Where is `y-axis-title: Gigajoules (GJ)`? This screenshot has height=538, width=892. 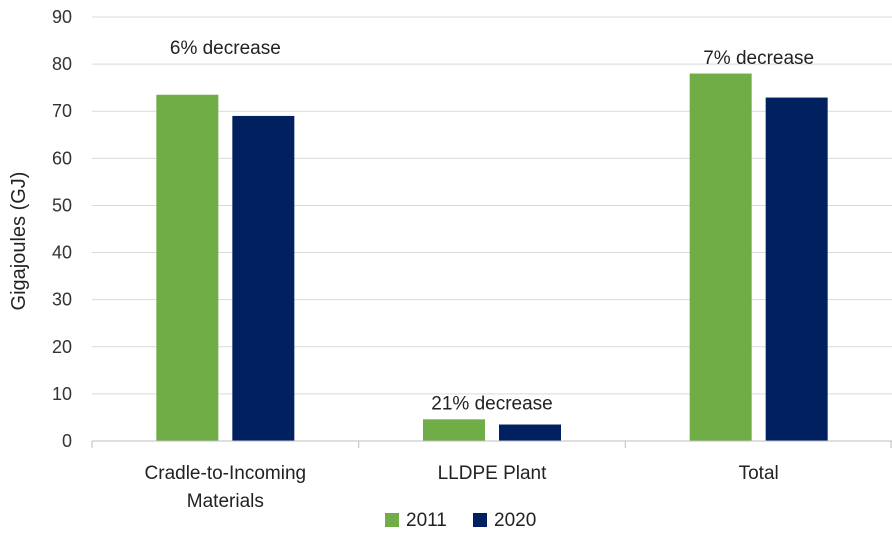
y-axis-title: Gigajoules (GJ) is located at coordinates (19, 241).